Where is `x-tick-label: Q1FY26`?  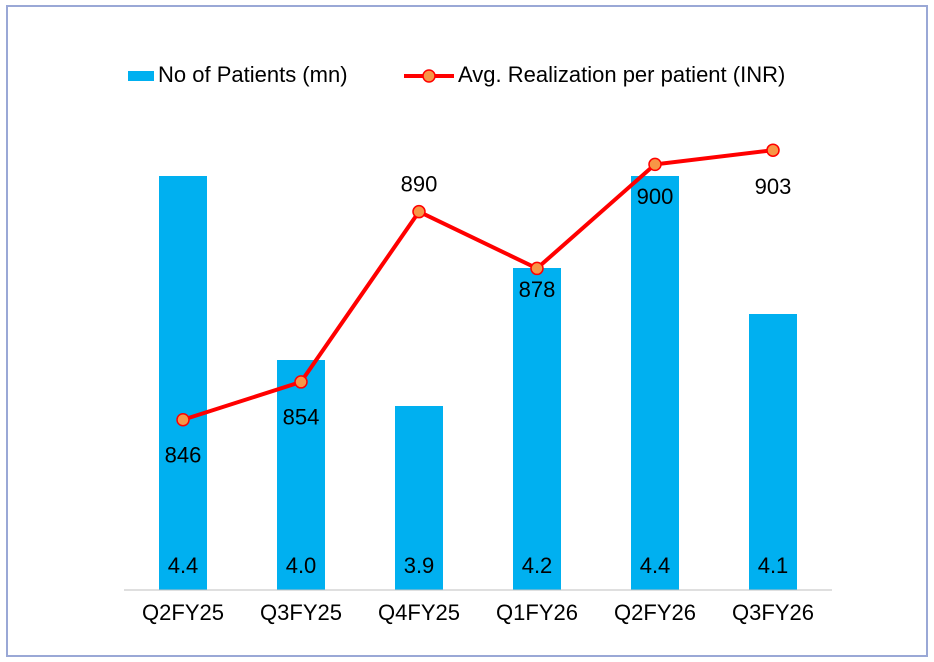 x-tick-label: Q1FY26 is located at coordinates (537, 612).